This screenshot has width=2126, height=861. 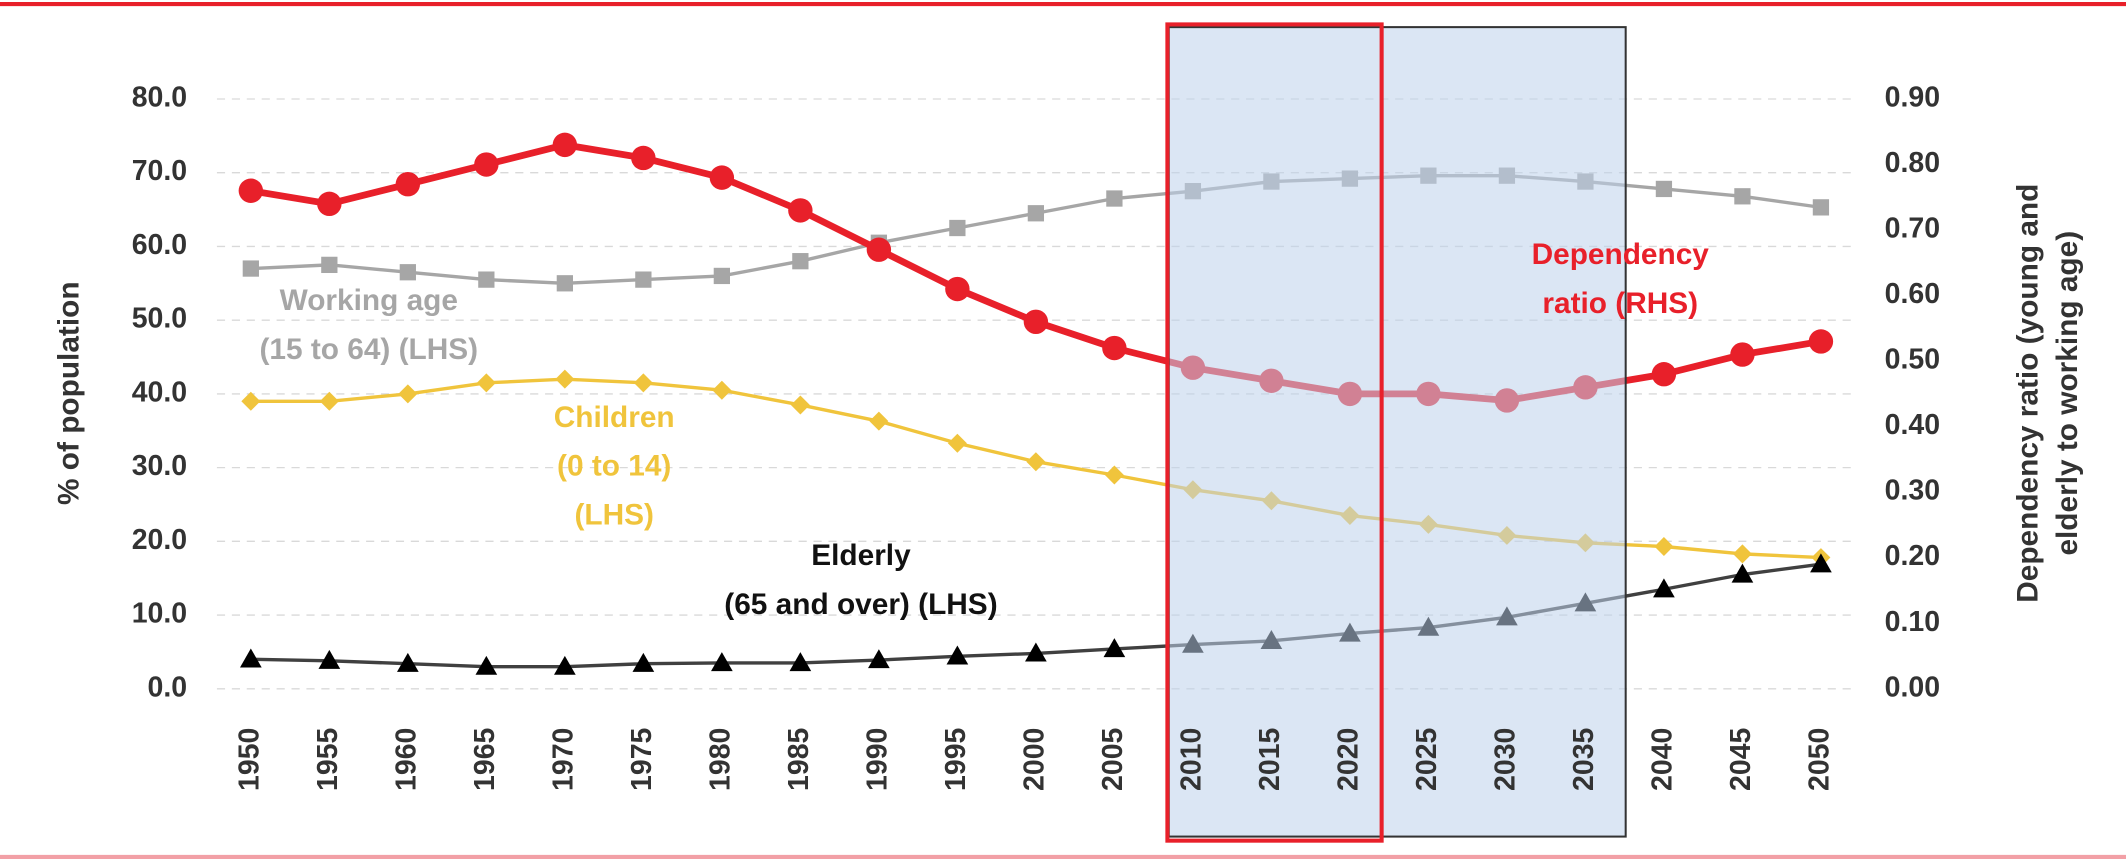 I want to click on y2-tick-label: 0.80, so click(x=1912, y=163).